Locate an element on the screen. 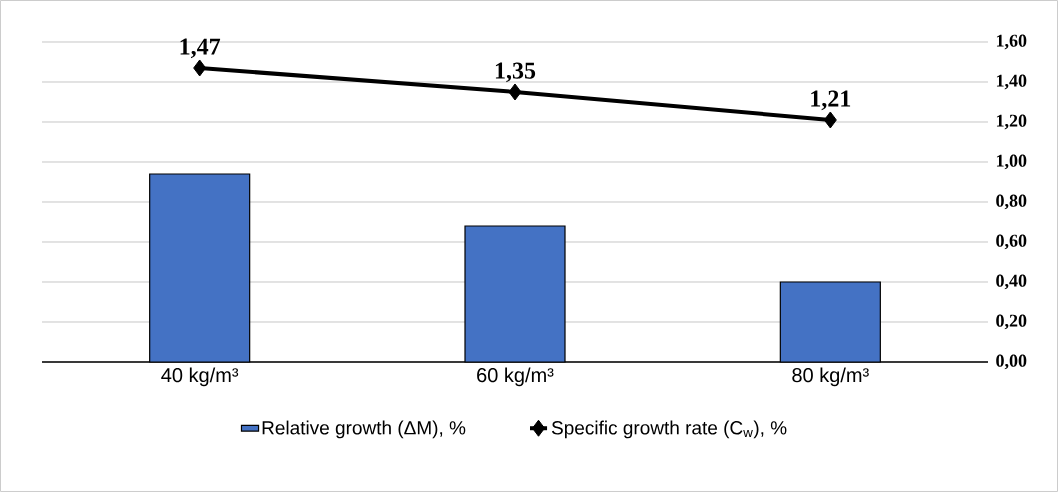 The width and height of the screenshot is (1058, 492). y-tick-label: 0,20 is located at coordinates (1011, 322).